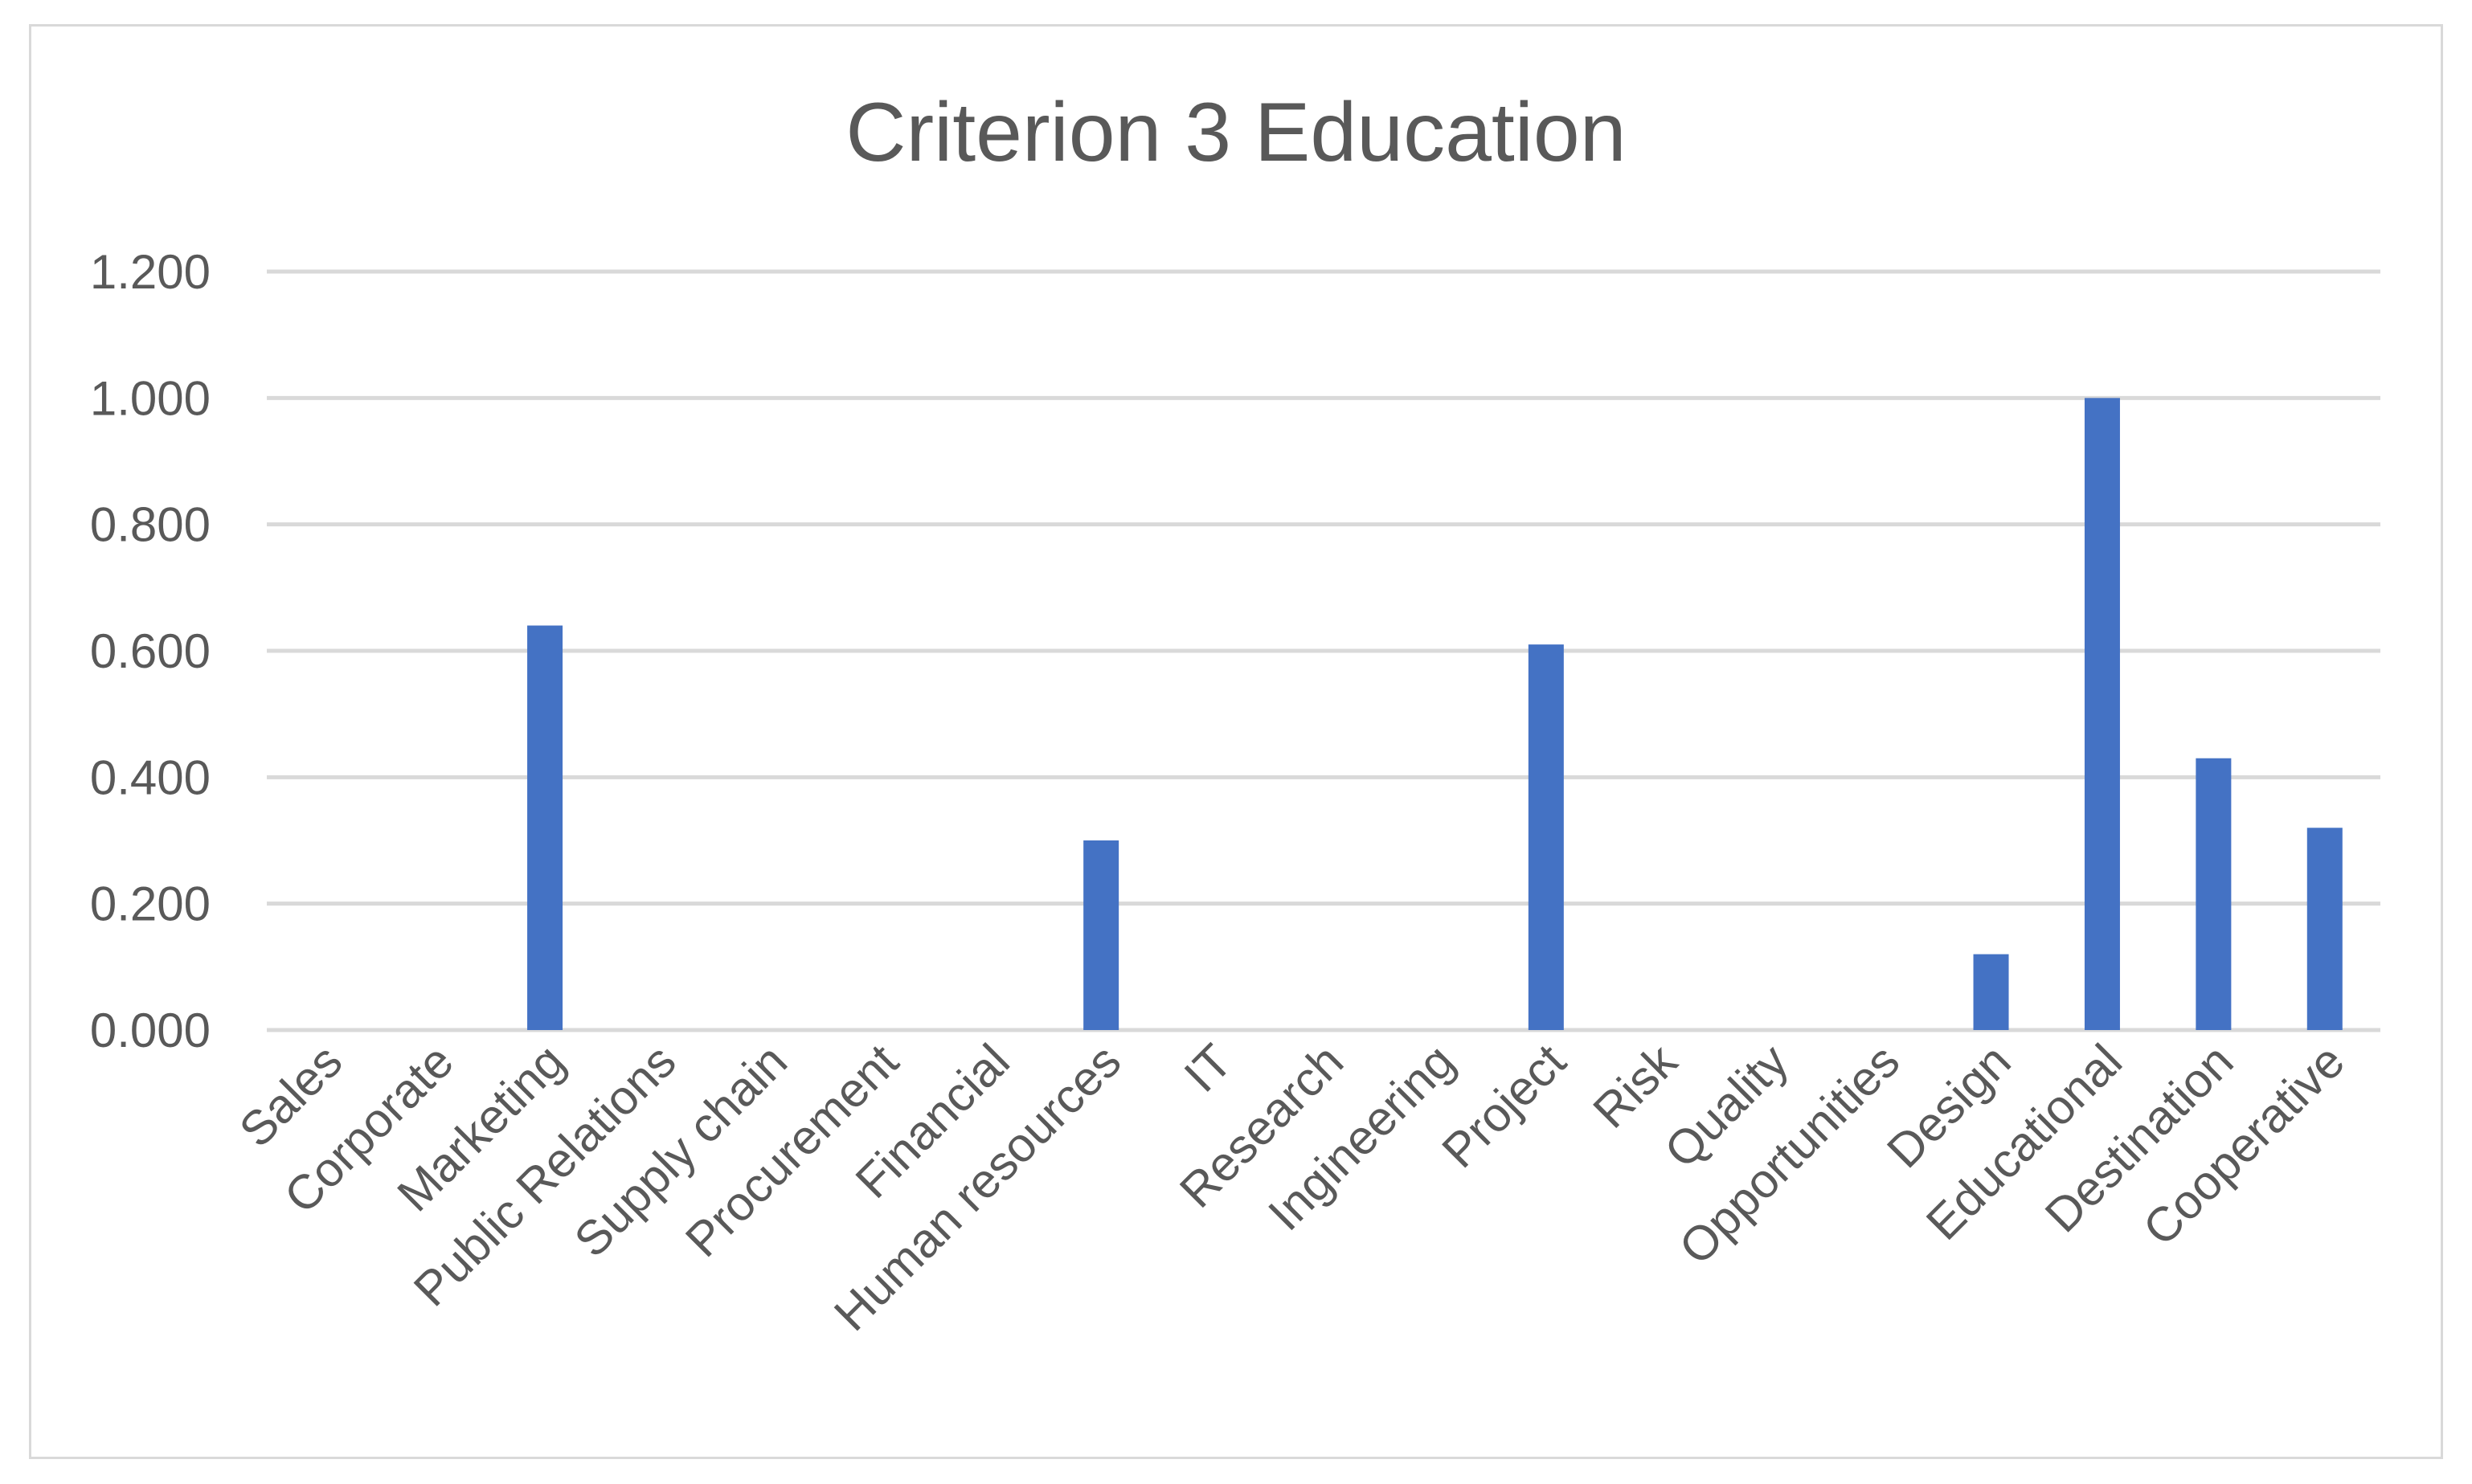 This screenshot has width=2472, height=1484. Describe the element at coordinates (150, 398) in the screenshot. I see `y-tick-label: 1.000` at that location.